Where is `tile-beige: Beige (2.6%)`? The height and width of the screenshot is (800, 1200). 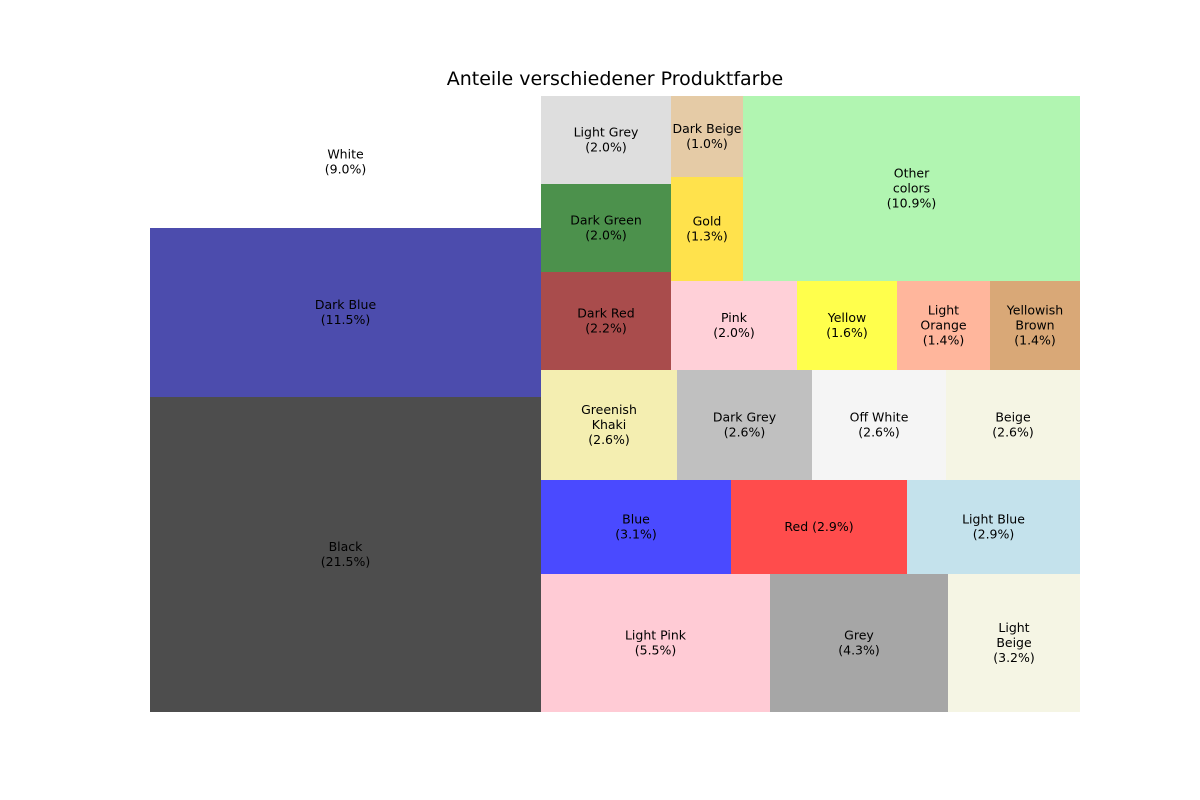 tile-beige: Beige (2.6%) is located at coordinates (1013, 425).